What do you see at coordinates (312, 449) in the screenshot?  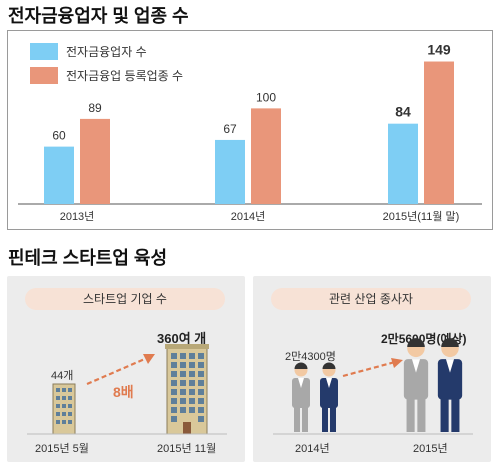 I see `workers-xlabel-1: 2014년` at bounding box center [312, 449].